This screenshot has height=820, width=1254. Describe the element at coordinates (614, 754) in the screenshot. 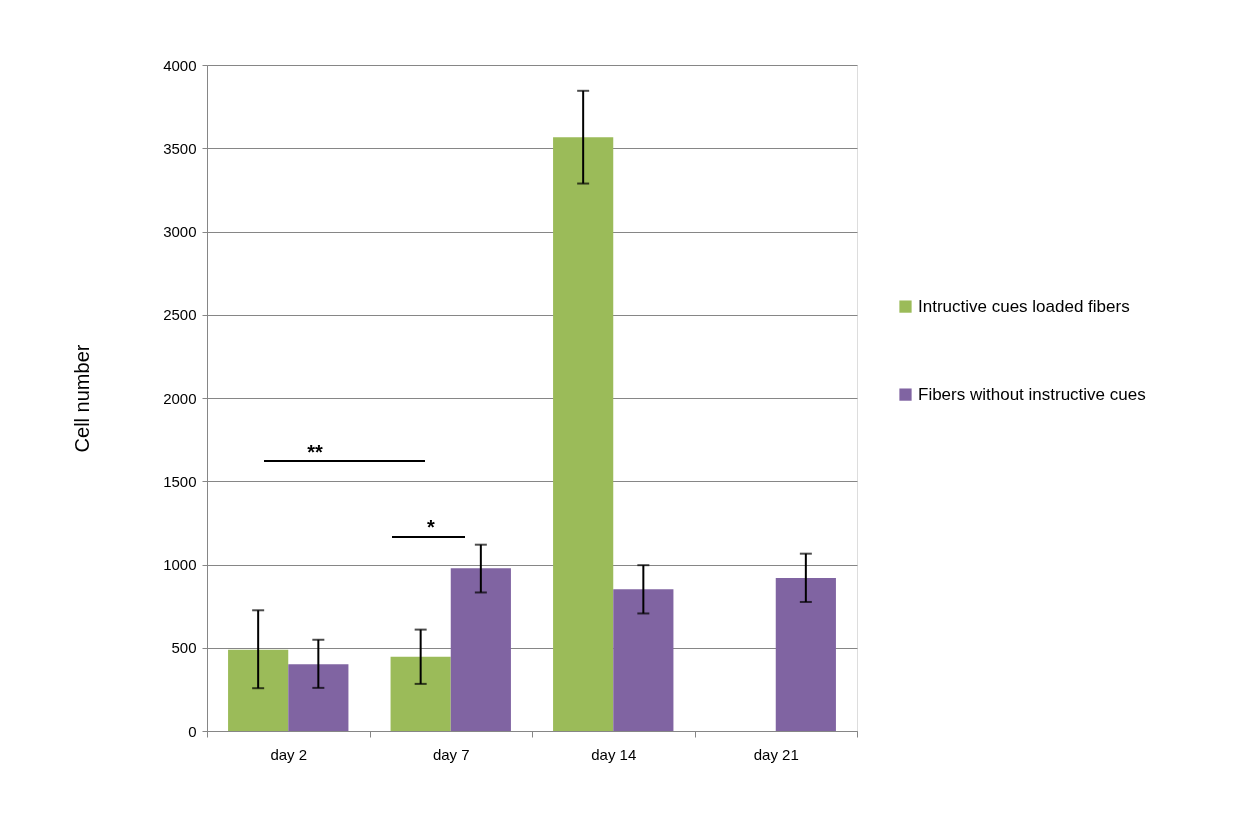

I see `x-tick-label: day 14` at that location.